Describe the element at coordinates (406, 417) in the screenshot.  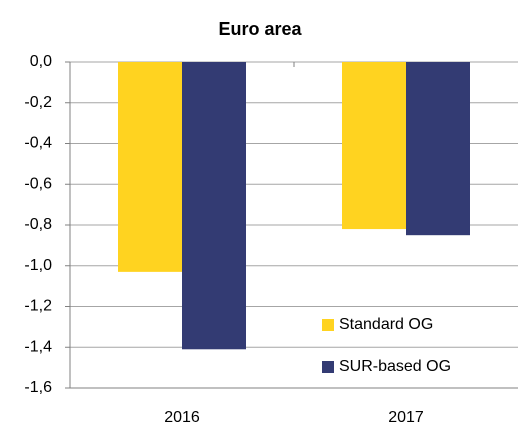
I see `x-tick-label: 2017` at that location.